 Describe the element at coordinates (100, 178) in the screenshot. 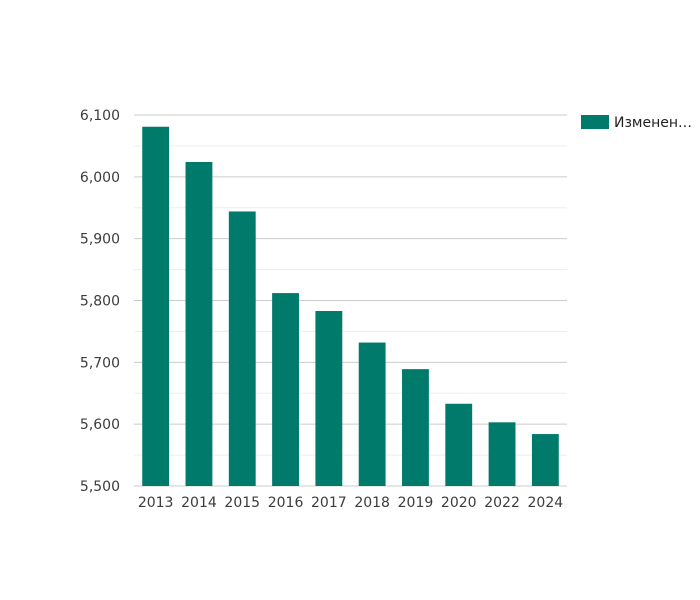

I see `y-tick-label: 6,000` at that location.